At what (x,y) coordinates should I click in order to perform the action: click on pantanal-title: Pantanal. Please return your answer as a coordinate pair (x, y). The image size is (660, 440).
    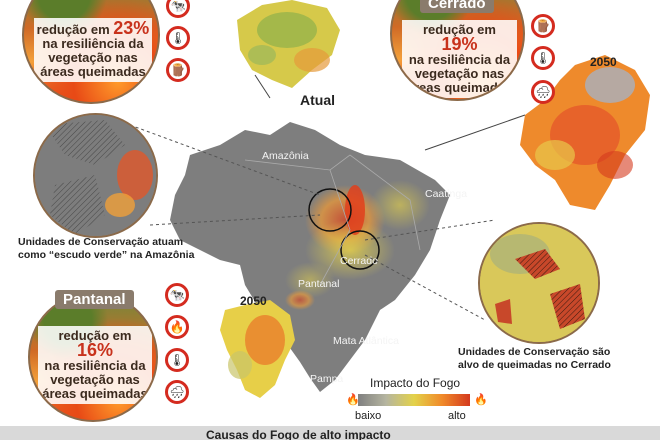
    Looking at the image, I should click on (94, 299).